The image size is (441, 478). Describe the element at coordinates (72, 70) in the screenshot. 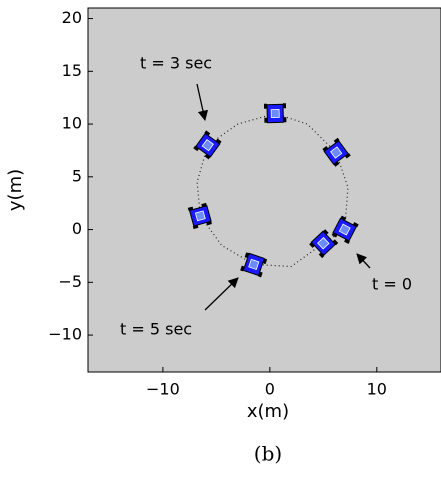

I see `y-tick-label: 15` at that location.